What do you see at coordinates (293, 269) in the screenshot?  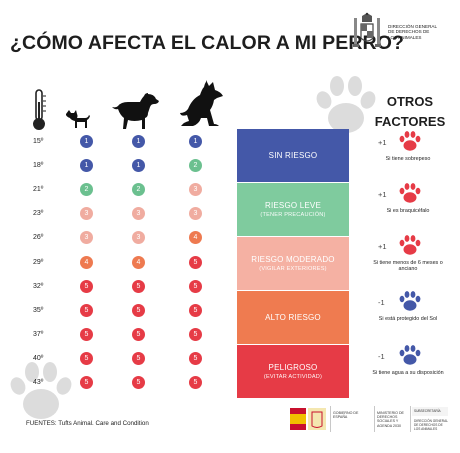 I see `risk-band-sublabel: (VIGILAR EXTERIORES)` at bounding box center [293, 269].